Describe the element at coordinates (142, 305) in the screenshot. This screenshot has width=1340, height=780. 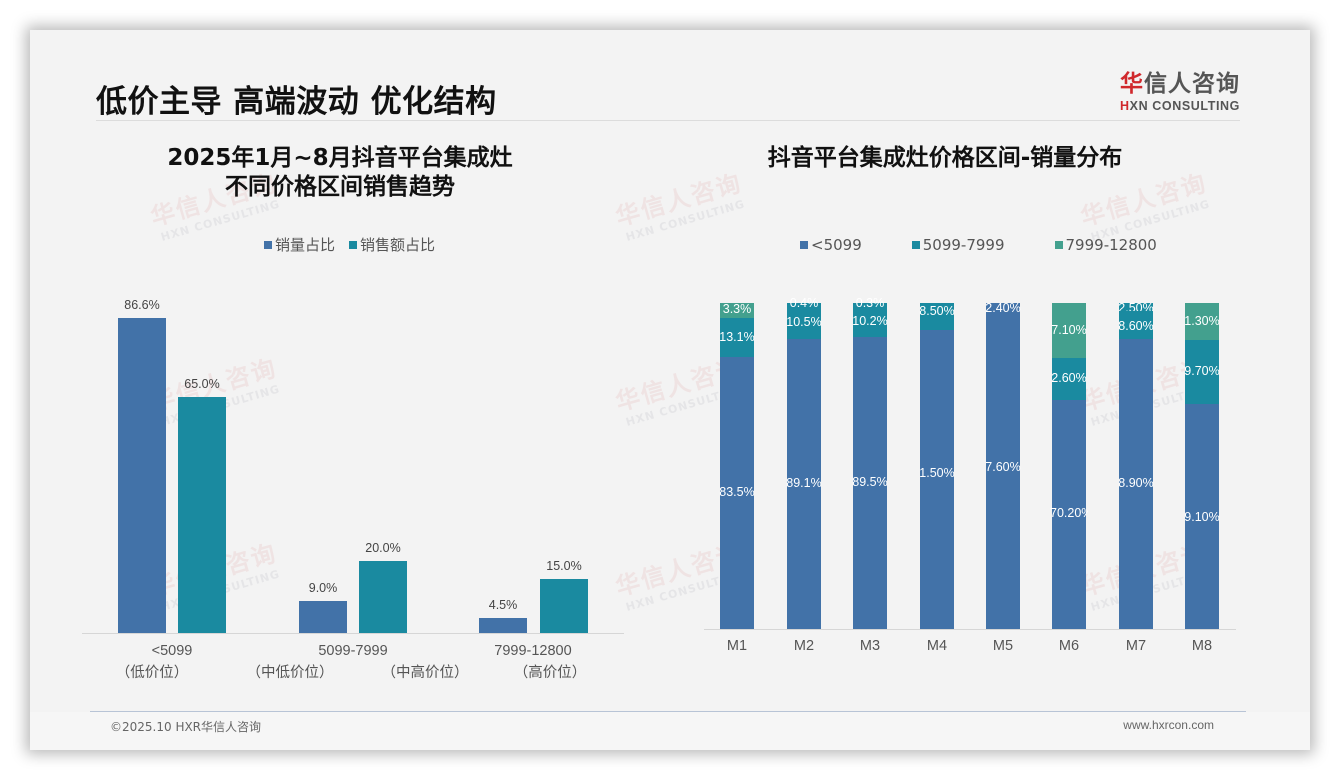
I see `bar-value-label: 86.6%` at that location.